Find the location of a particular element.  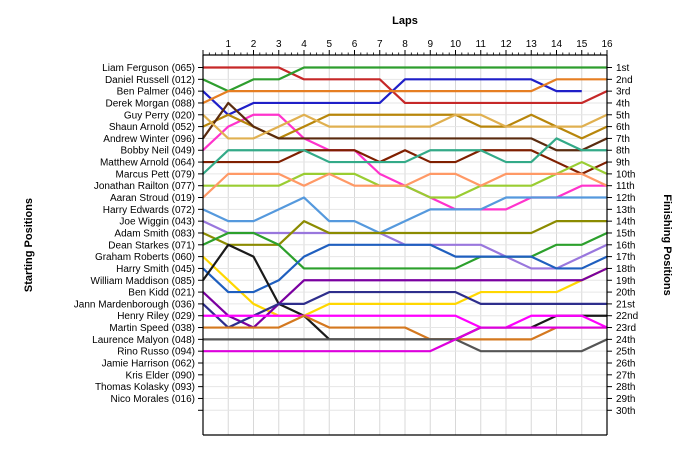

finishing-label: 29th is located at coordinates (625, 399).